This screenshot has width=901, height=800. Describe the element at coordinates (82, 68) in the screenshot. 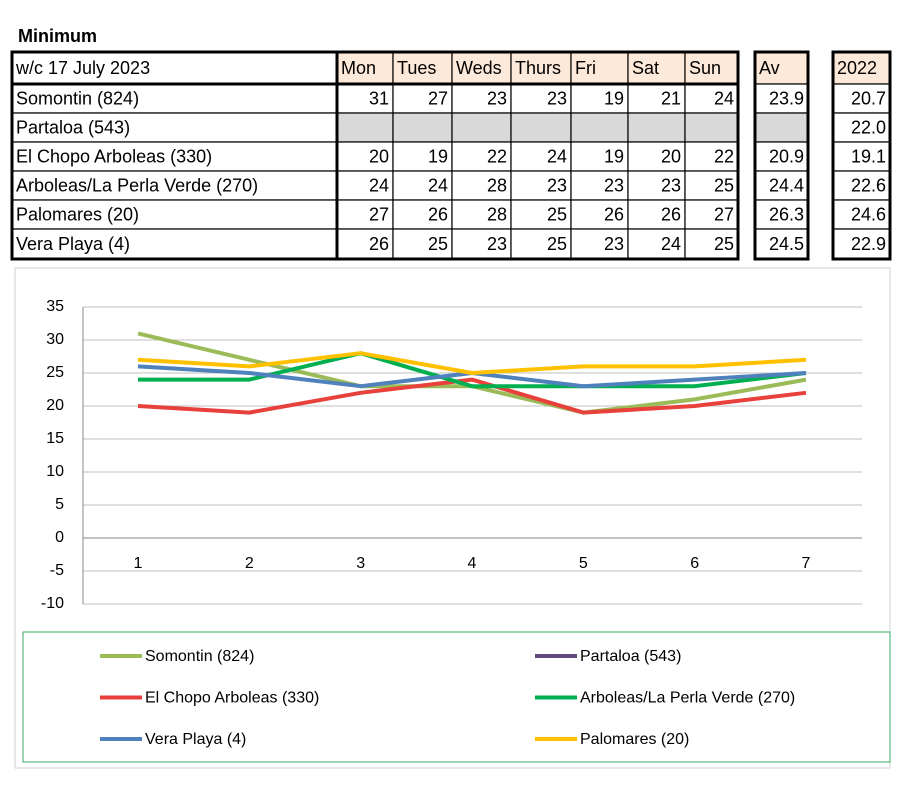

I see `header-cell-text: w/c 17 July 2023` at that location.